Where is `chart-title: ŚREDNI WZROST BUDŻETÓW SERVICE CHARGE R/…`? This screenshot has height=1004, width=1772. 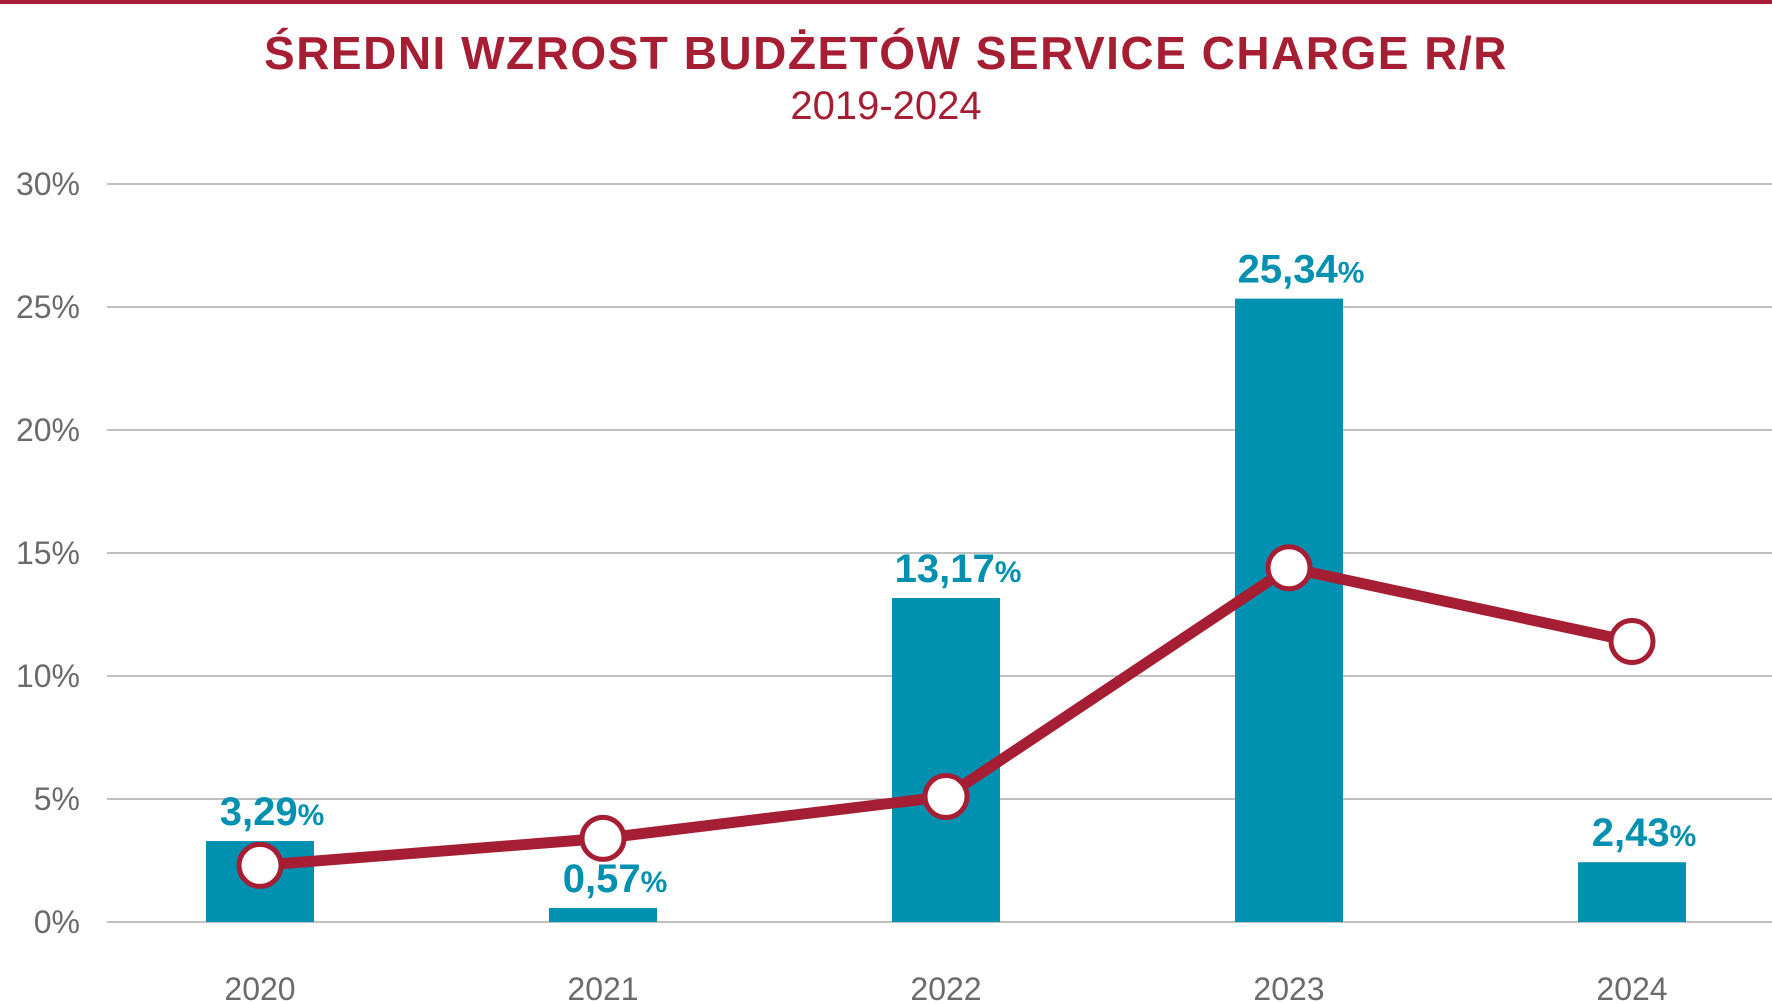
chart-title: ŚREDNI WZROST BUDŻETÓW SERVICE CHARGE R/… is located at coordinates (886, 53).